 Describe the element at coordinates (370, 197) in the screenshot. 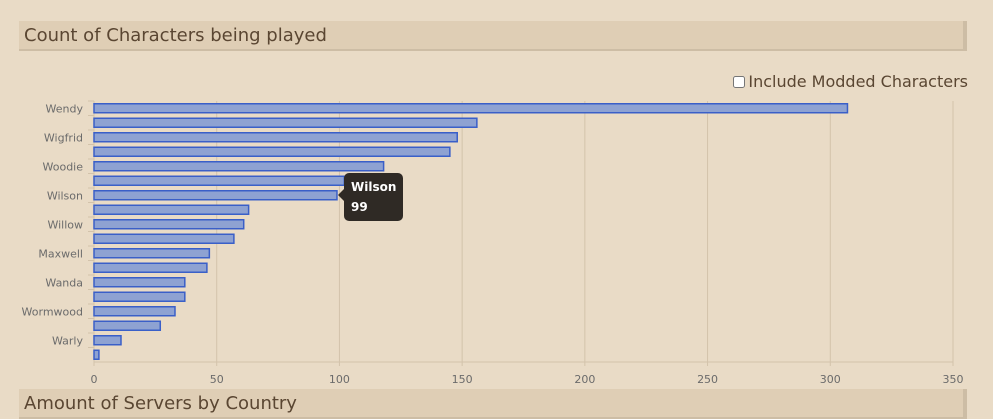

I see `chart-tooltip: Wilson 99` at that location.